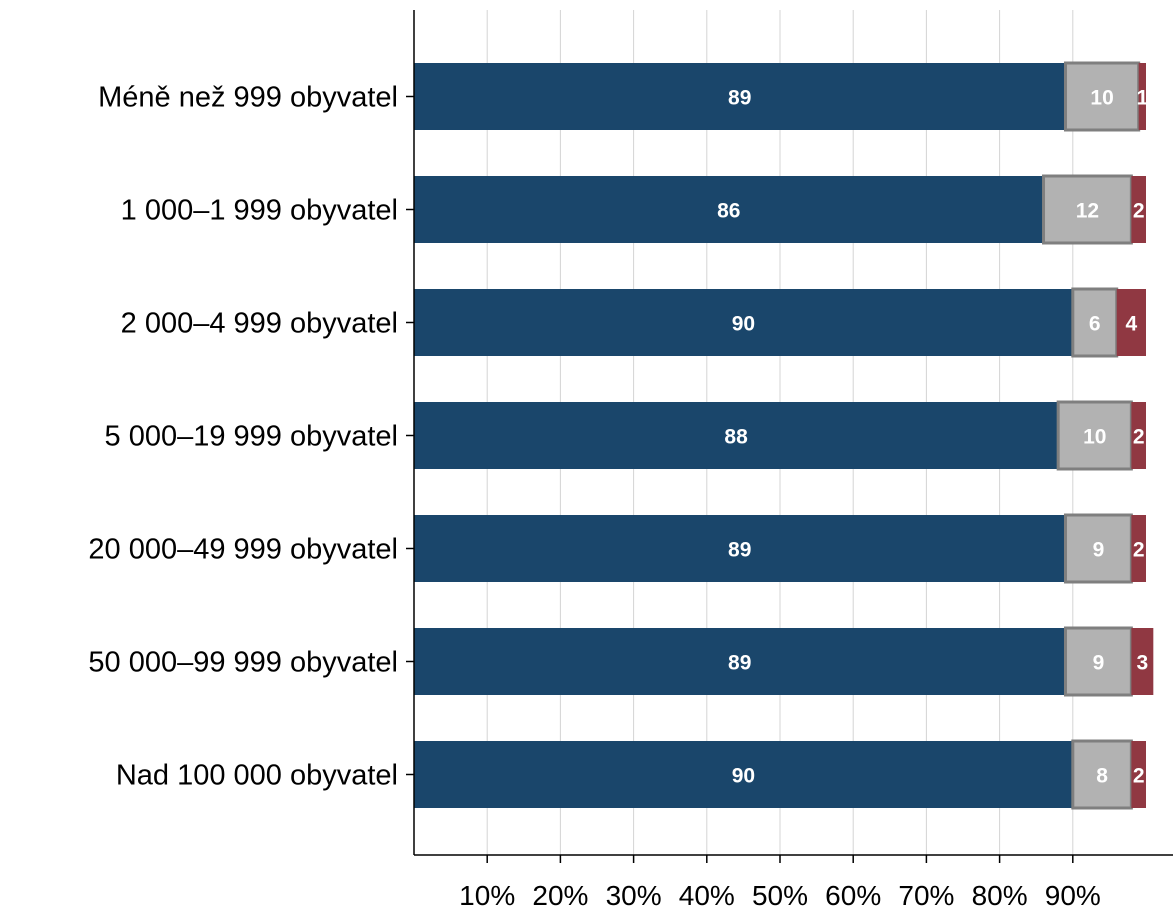 The height and width of the screenshot is (919, 1173). I want to click on bar-value-label: 86, so click(728, 211).